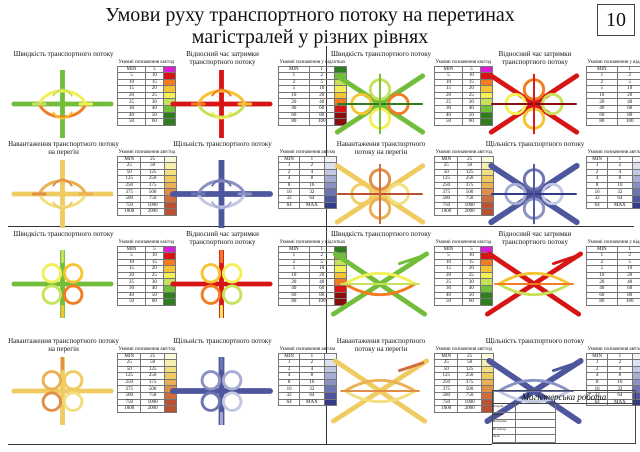 The height and width of the screenshot is (452, 640). Describe the element at coordinates (504, 423) in the screenshot. I see `title-block-role: Консульт.` at that location.